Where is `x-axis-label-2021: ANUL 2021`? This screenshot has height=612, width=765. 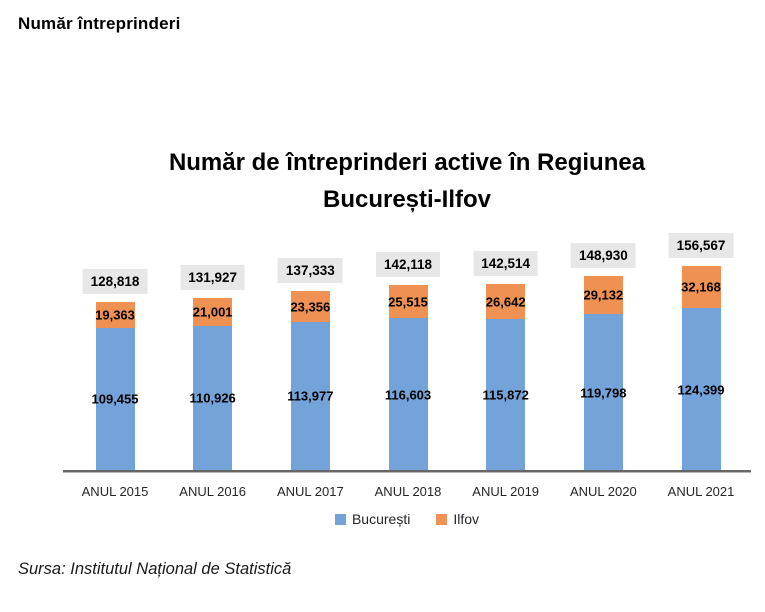
x-axis-label-2021: ANUL 2021 is located at coordinates (701, 491).